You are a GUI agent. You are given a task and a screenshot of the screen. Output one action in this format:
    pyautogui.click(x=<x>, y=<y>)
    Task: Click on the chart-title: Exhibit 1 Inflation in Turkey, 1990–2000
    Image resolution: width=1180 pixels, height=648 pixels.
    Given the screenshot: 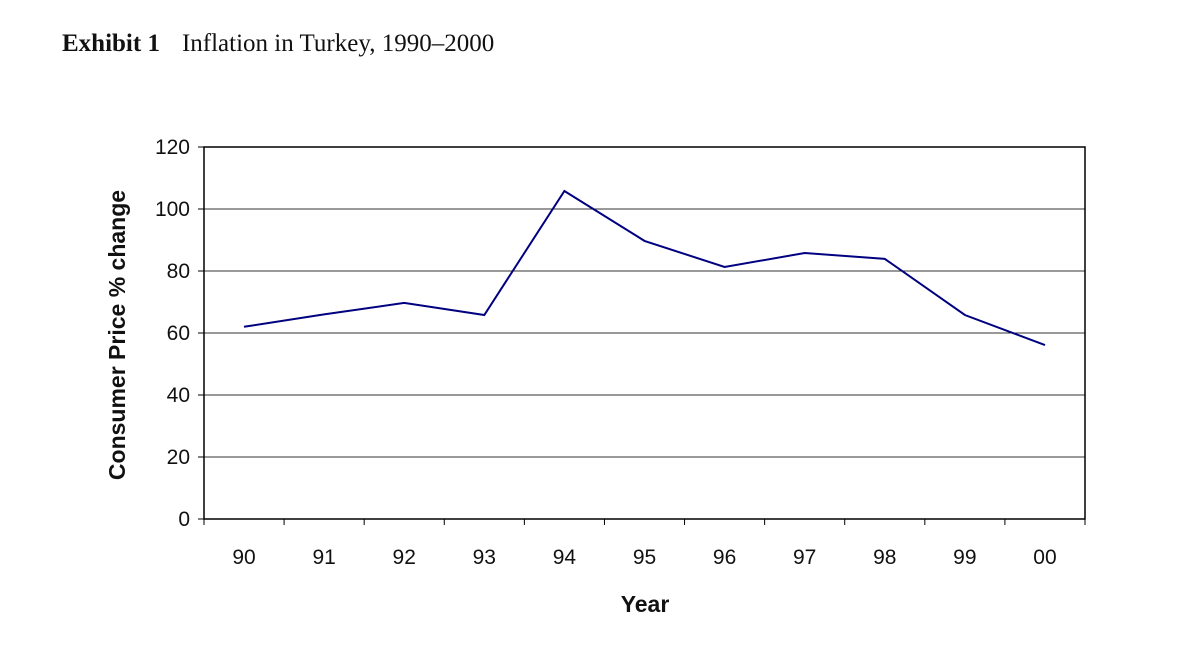 What is the action you would take?
    pyautogui.click(x=278, y=44)
    